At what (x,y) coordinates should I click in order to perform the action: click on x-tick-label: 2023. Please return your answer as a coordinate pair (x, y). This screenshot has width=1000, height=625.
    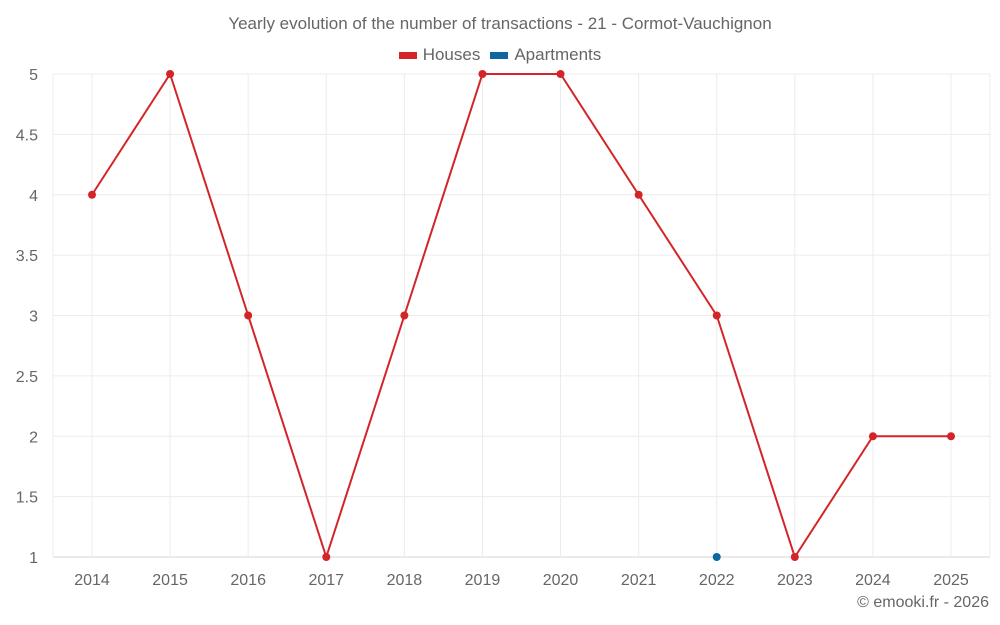
    Looking at the image, I should click on (795, 580).